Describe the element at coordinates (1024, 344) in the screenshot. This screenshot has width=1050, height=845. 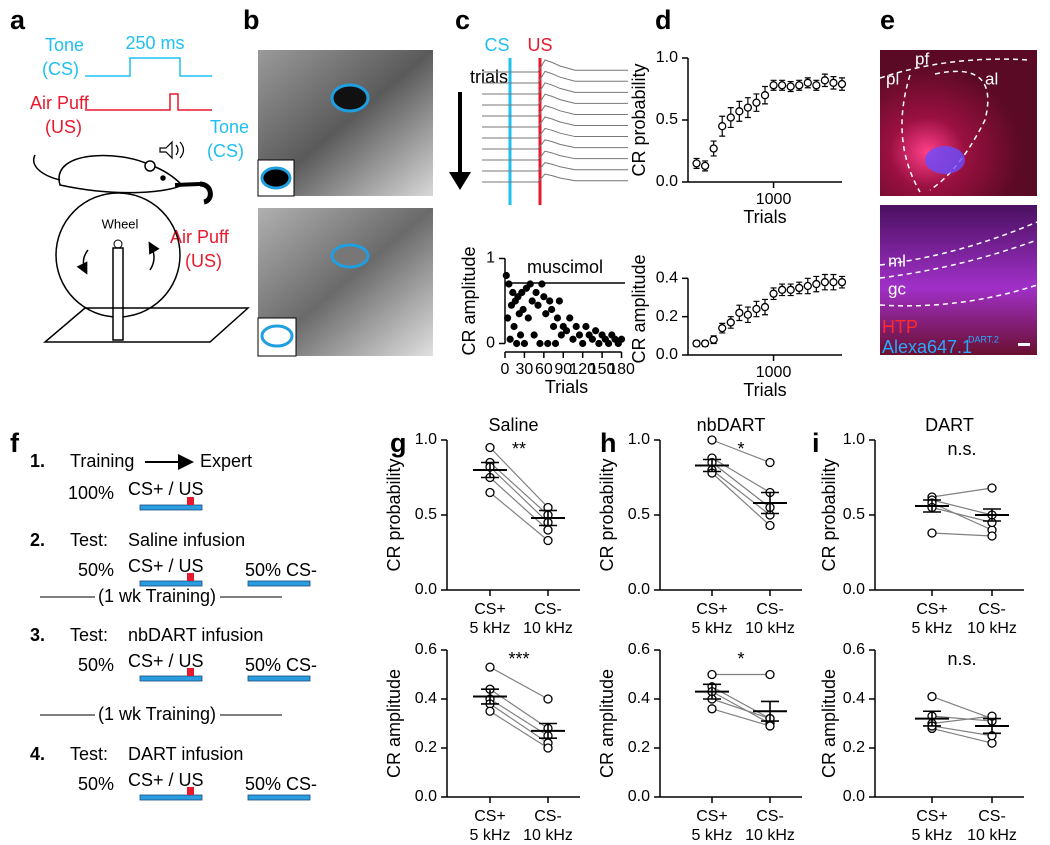
I see `scale-bar` at that location.